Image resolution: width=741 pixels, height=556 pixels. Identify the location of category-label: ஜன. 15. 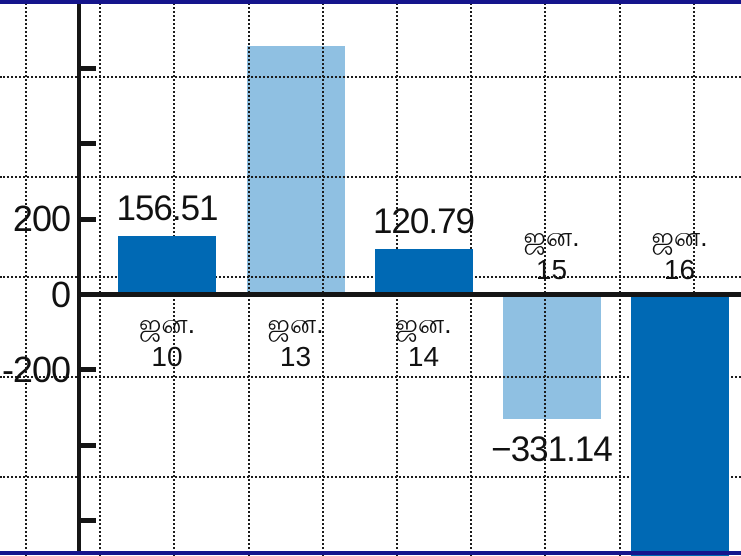
(552, 253).